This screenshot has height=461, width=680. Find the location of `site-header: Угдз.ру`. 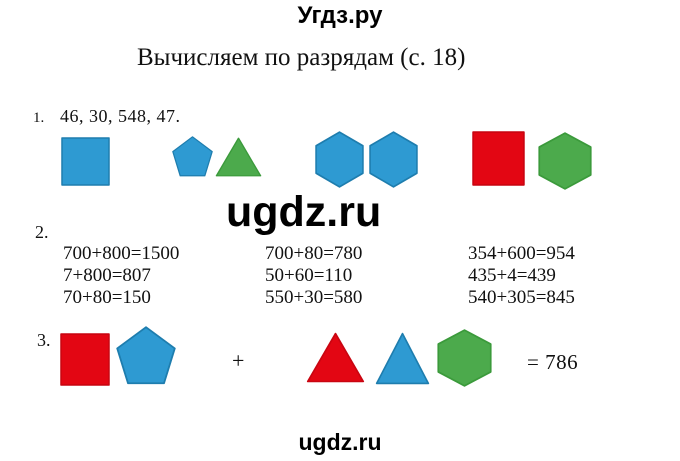

site-header: Угдз.ру is located at coordinates (340, 15).